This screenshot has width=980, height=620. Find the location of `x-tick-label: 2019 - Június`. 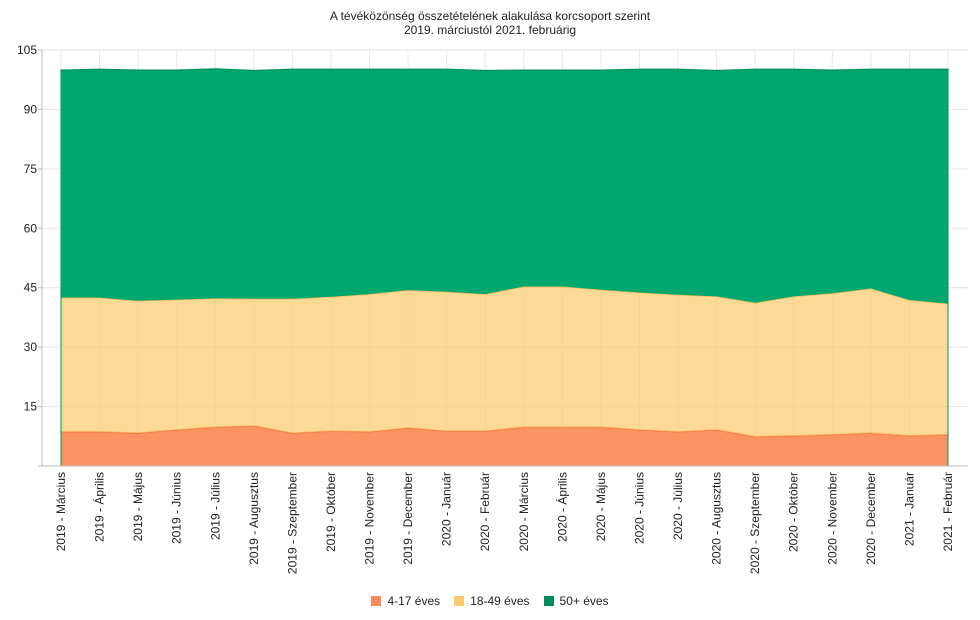

x-tick-label: 2019 - Június is located at coordinates (177, 508).